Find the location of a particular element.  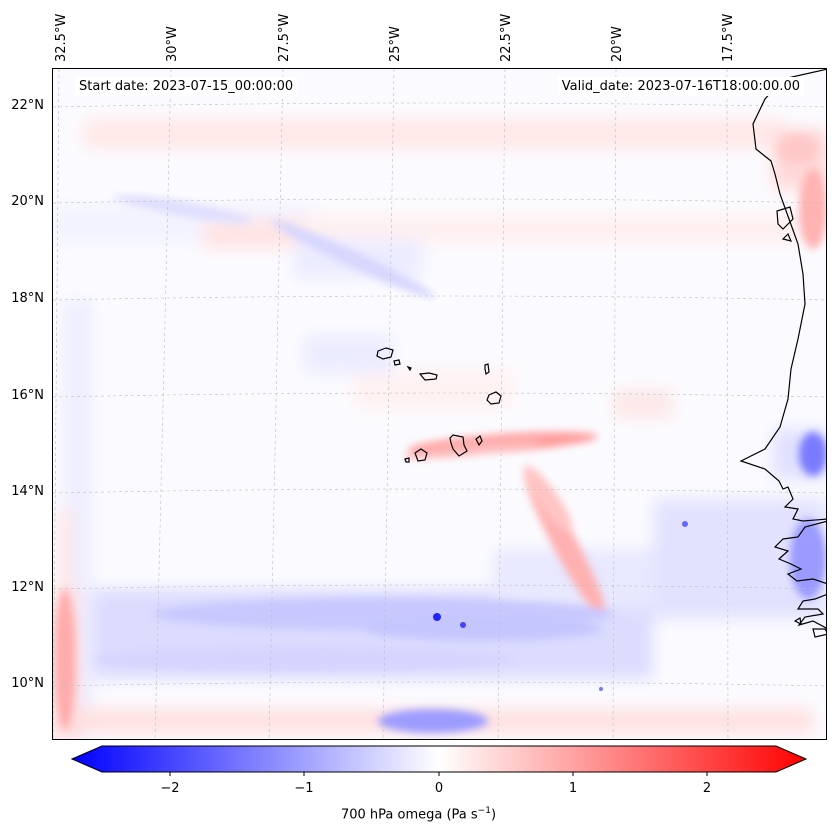

lat-label-16n: 16°N is located at coordinates (27, 395).